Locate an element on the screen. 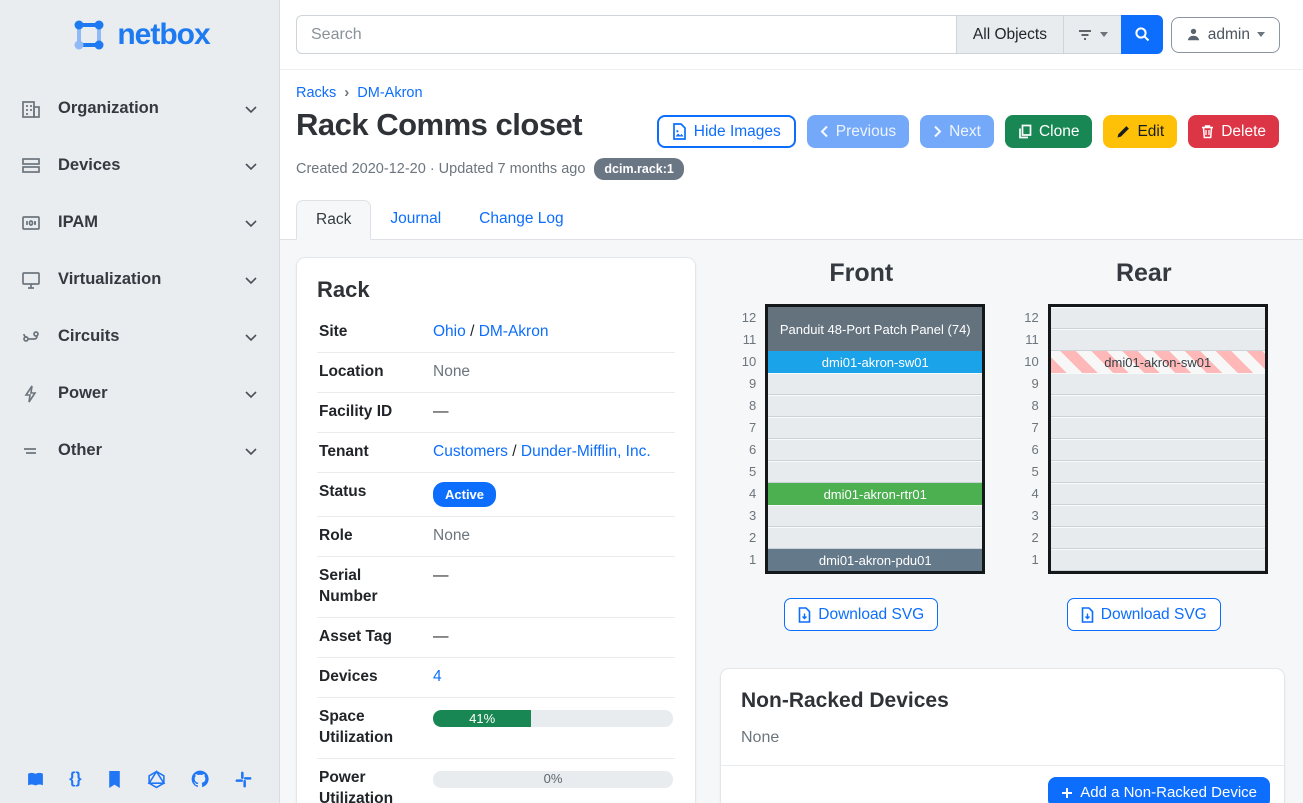 This screenshot has width=1303, height=803. journal-icon is located at coordinates (114, 779).